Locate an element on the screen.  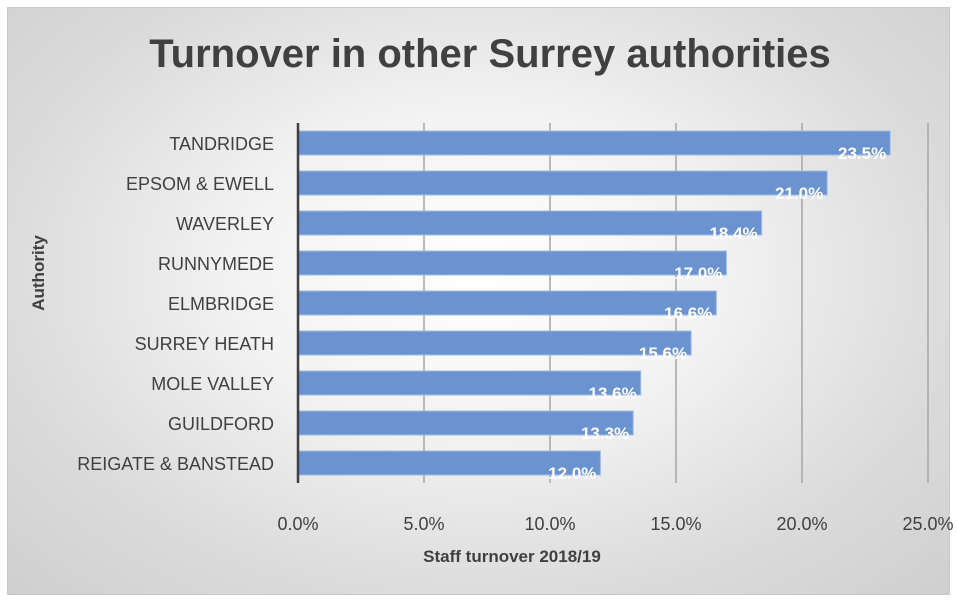
data-label: 15.6% is located at coordinates (663, 353).